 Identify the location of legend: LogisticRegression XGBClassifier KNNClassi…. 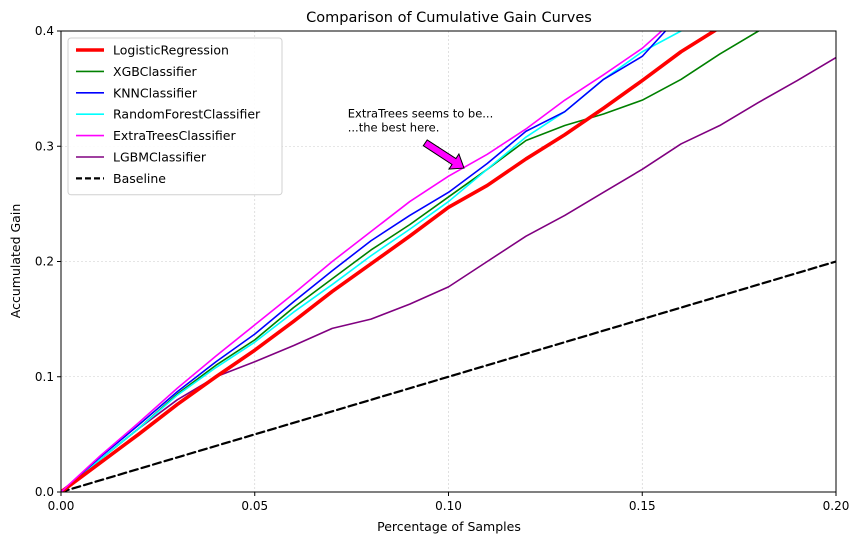
(175, 116).